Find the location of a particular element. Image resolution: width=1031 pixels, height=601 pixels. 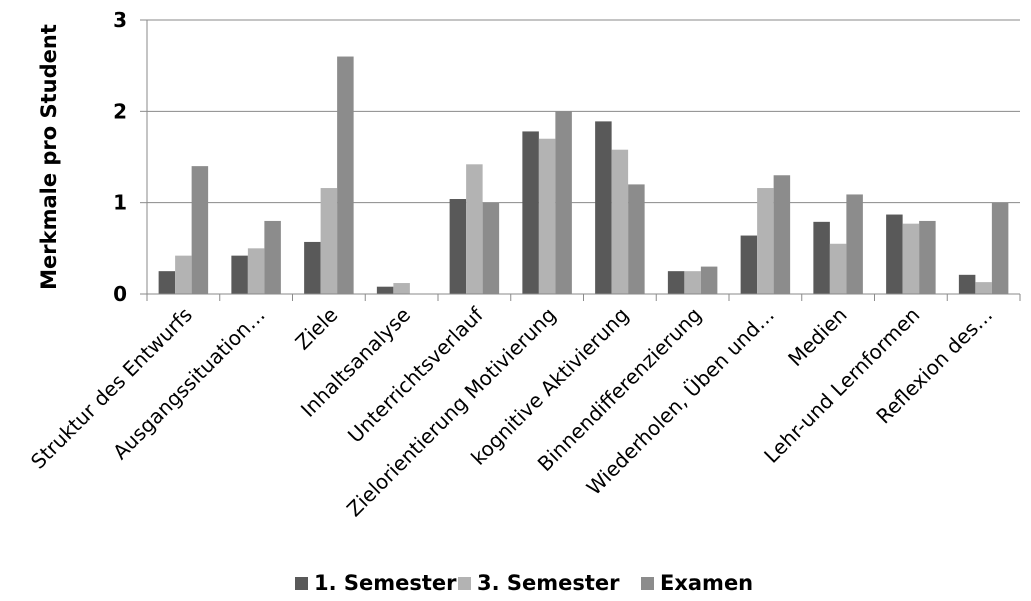

y-tick-label: 0 is located at coordinates (120, 294).